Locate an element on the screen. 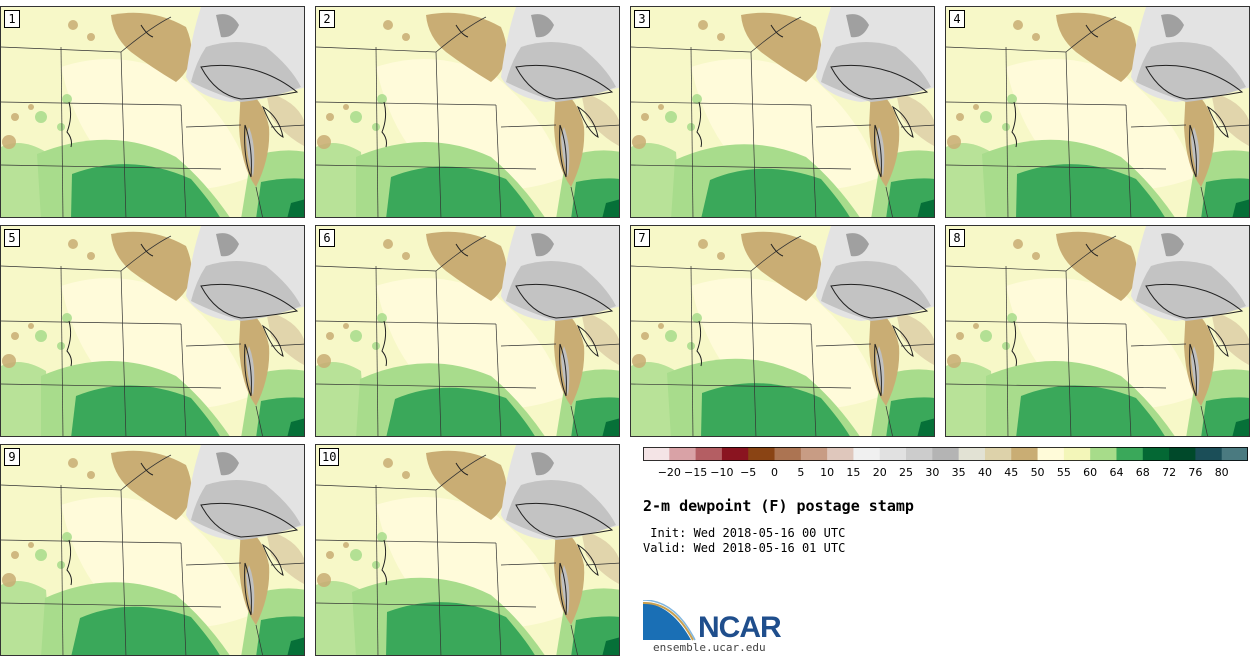  colorbar-tick-label: 64 is located at coordinates (1116, 472).